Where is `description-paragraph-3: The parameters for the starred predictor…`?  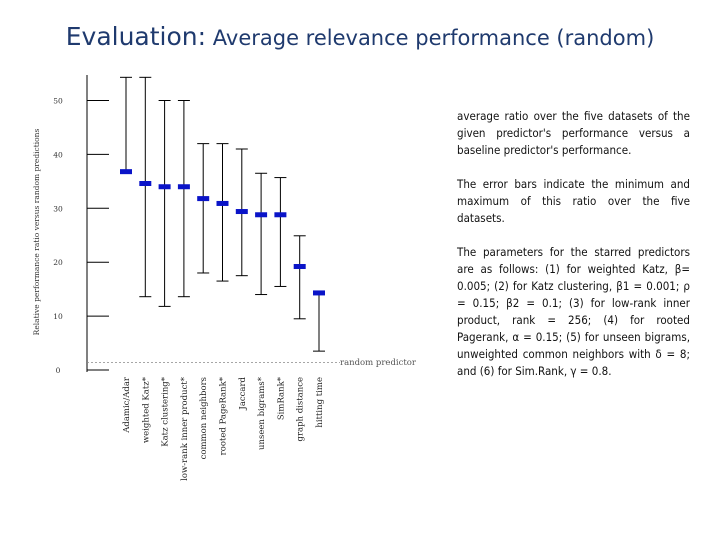
description-paragraph-3: The parameters for the starred predictor… is located at coordinates (573, 311).